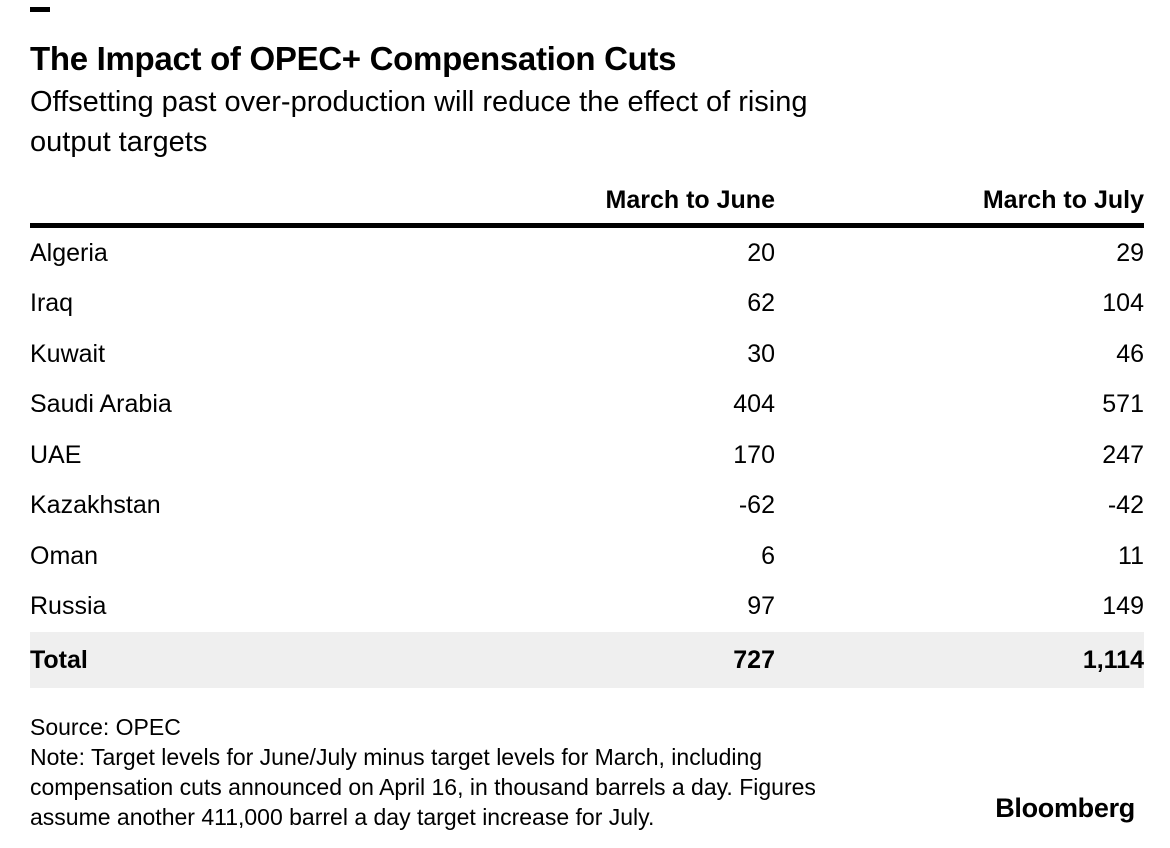 This screenshot has width=1170, height=848. What do you see at coordinates (59, 659) in the screenshot?
I see `total-label: Total` at bounding box center [59, 659].